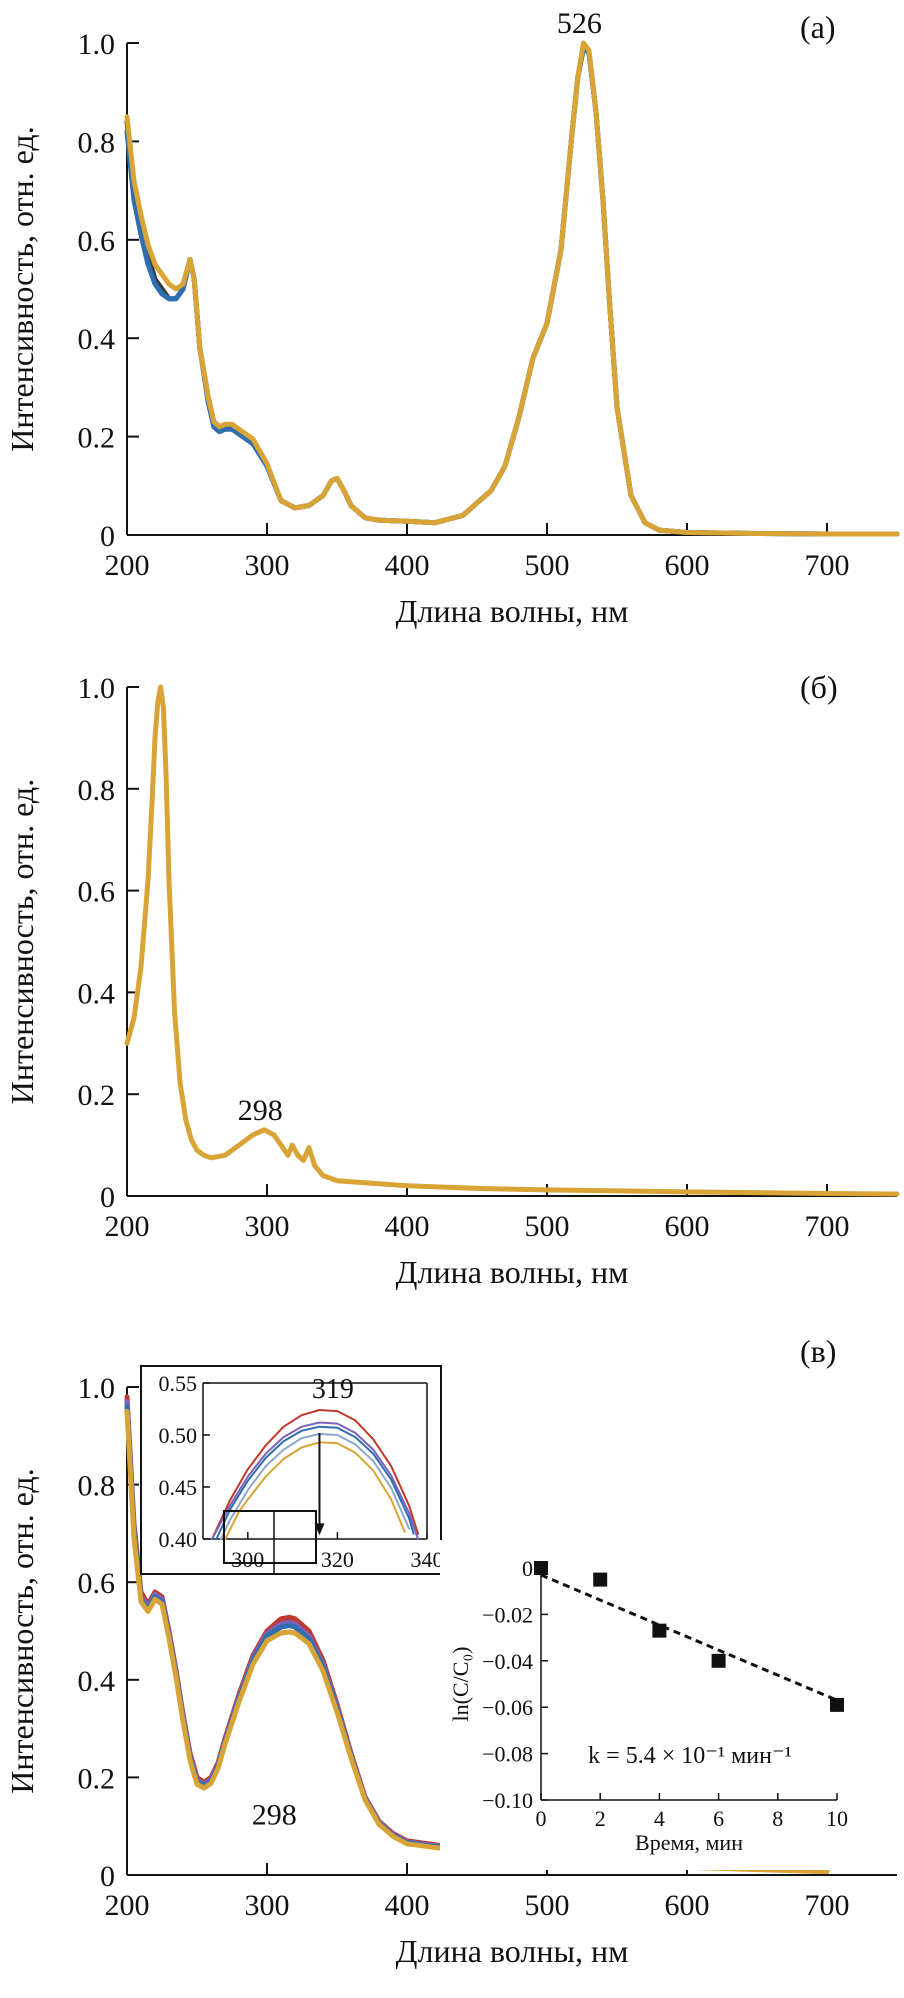  I want to click on inset-zoom-labels: 319, so click(333, 1455).